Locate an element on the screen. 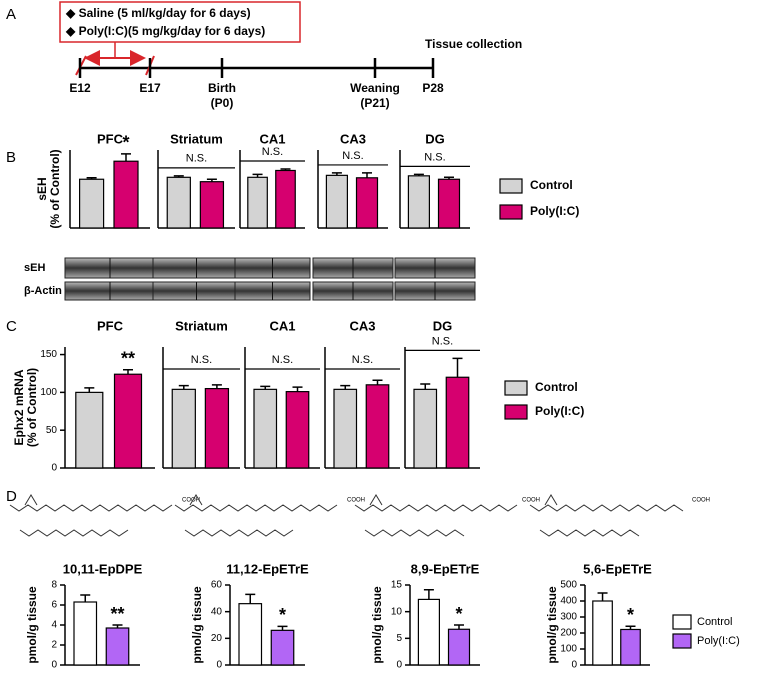 The width and height of the screenshot is (757, 677). y-tick-label: 40 is located at coordinates (217, 611).